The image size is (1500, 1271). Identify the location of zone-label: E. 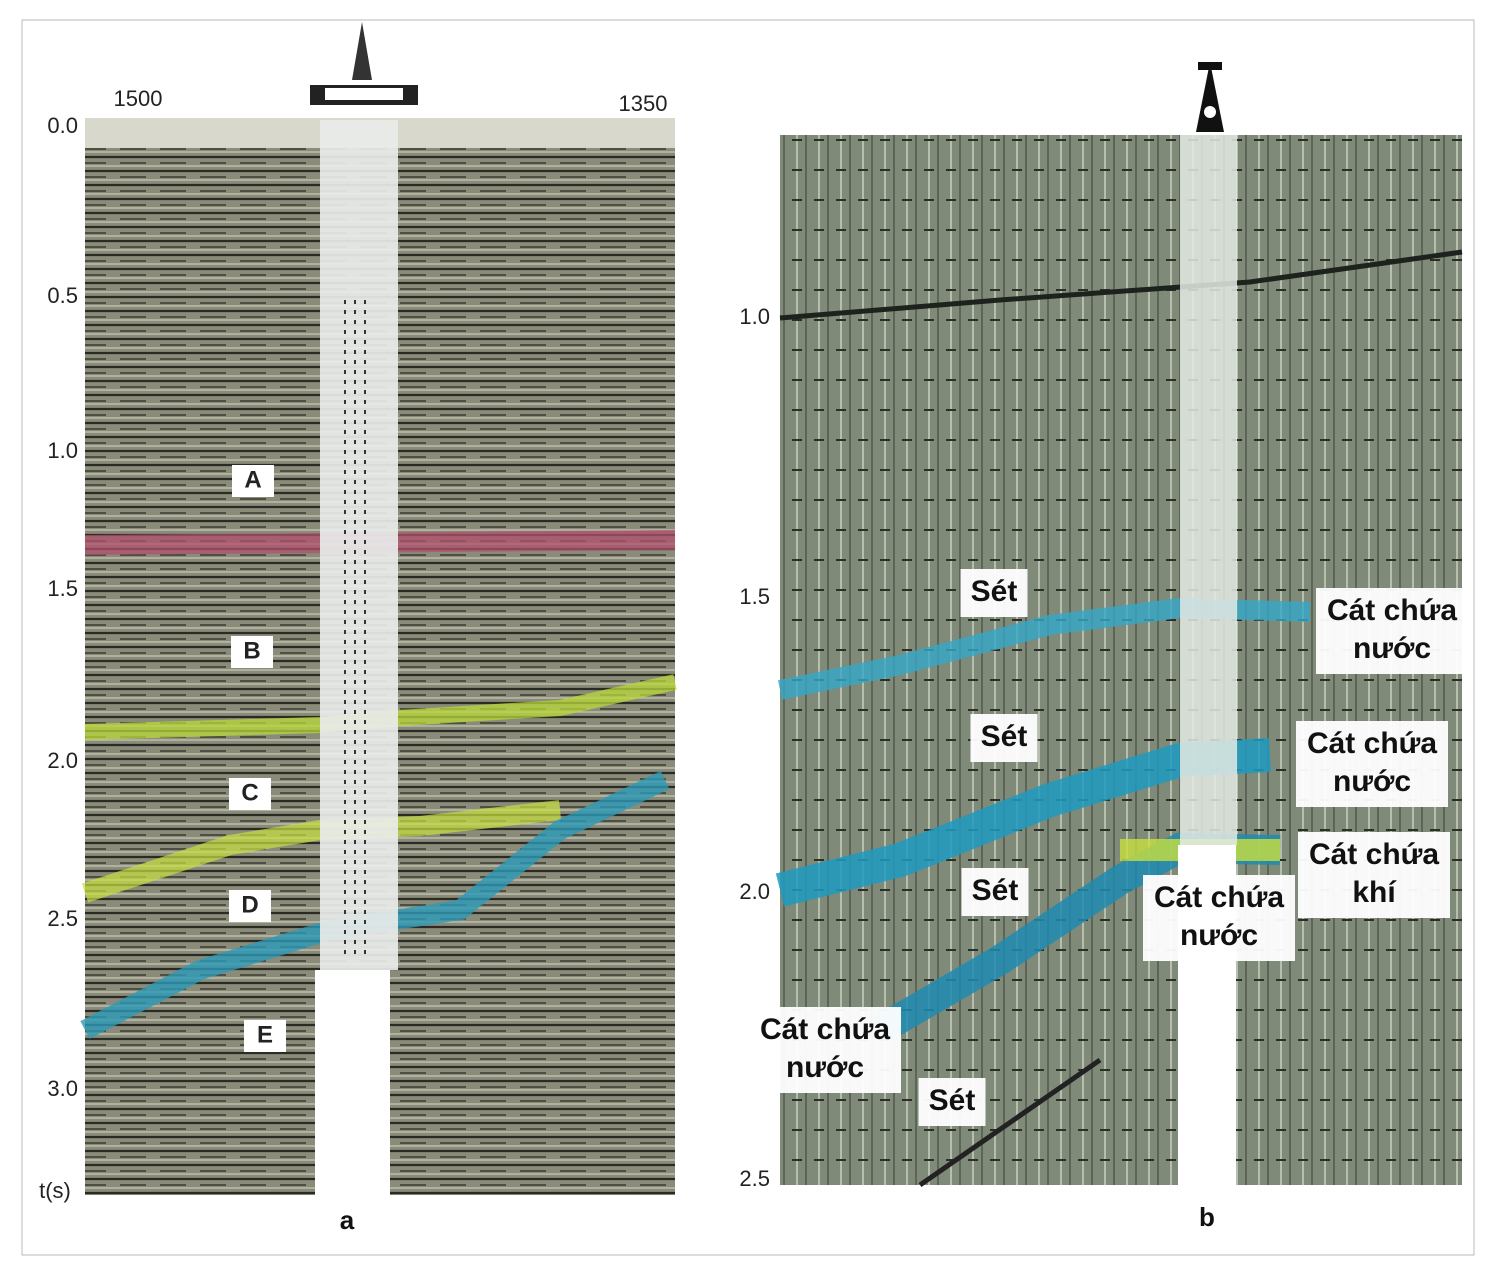
(265, 1034).